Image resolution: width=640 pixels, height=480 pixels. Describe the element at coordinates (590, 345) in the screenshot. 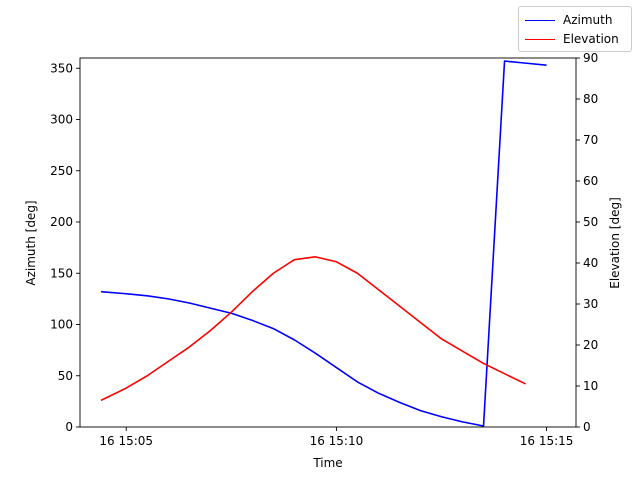

I see `right-y-tick-label: 20` at that location.